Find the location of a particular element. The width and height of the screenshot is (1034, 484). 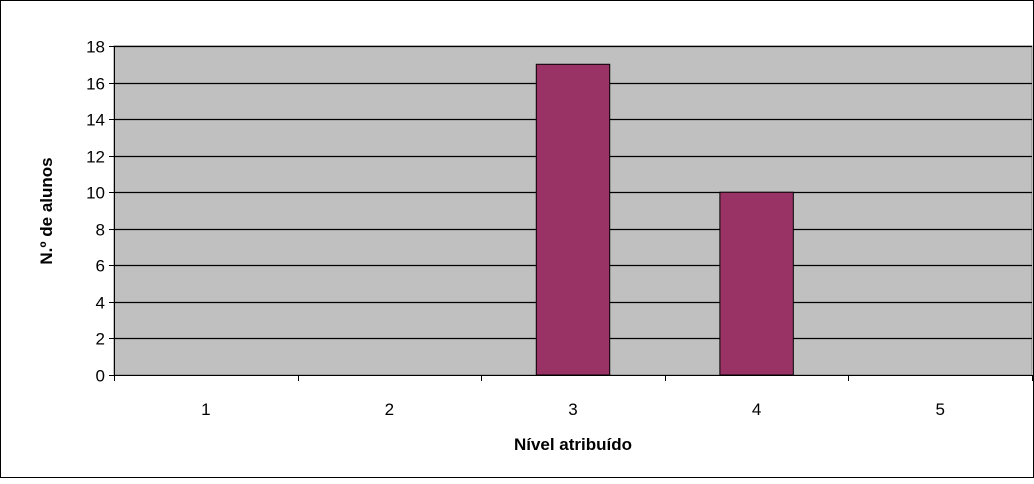

y-tick-label: 10 is located at coordinates (95, 193).